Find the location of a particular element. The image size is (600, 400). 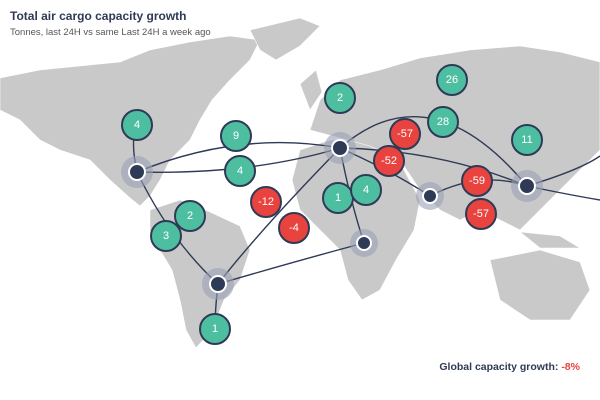

global-growth: Global capacity growth: -8% is located at coordinates (509, 367).